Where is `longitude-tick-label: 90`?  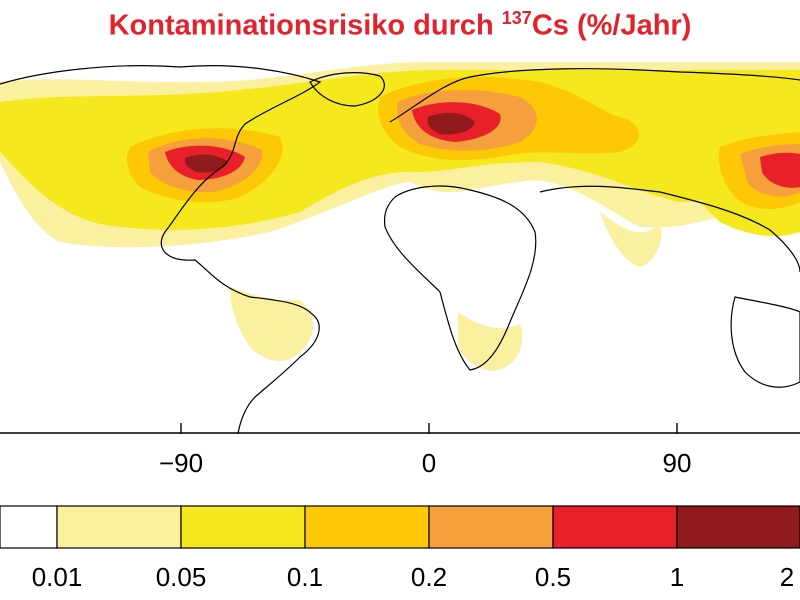
longitude-tick-label: 90 is located at coordinates (677, 463).